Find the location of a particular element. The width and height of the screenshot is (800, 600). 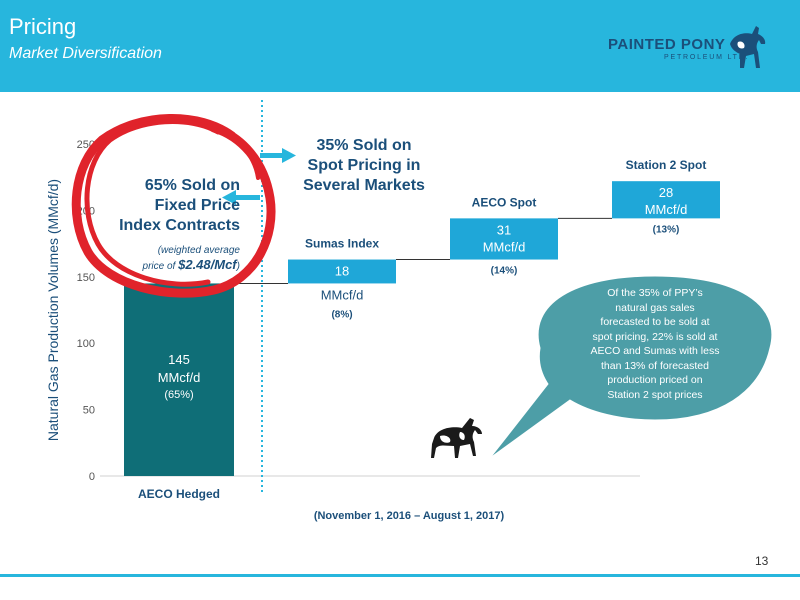

page-number: 13 is located at coordinates (762, 561).